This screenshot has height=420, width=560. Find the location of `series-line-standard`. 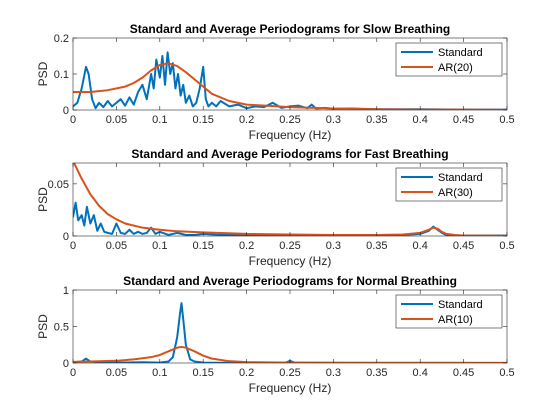

series-line-standard is located at coordinates (290, 80).